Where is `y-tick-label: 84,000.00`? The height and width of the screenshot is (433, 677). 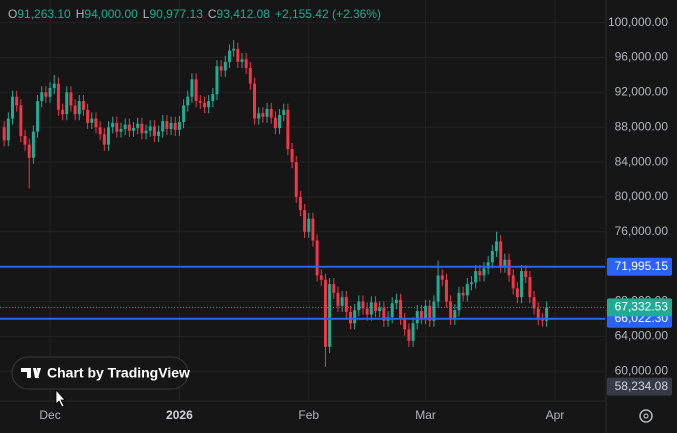
y-tick-label: 84,000.00 is located at coordinates (642, 161).